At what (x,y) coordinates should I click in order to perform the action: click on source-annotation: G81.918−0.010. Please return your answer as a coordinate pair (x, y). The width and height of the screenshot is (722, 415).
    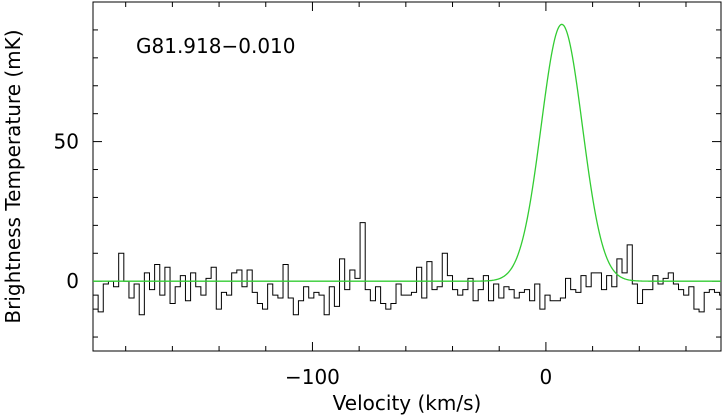
    Looking at the image, I should click on (216, 46).